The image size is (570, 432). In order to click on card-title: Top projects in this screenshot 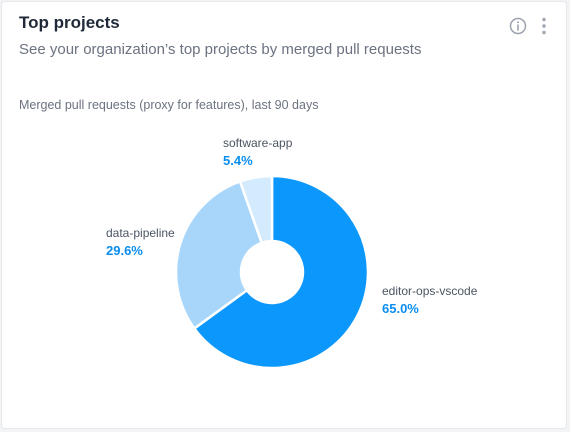, I will do `click(69, 22)`.